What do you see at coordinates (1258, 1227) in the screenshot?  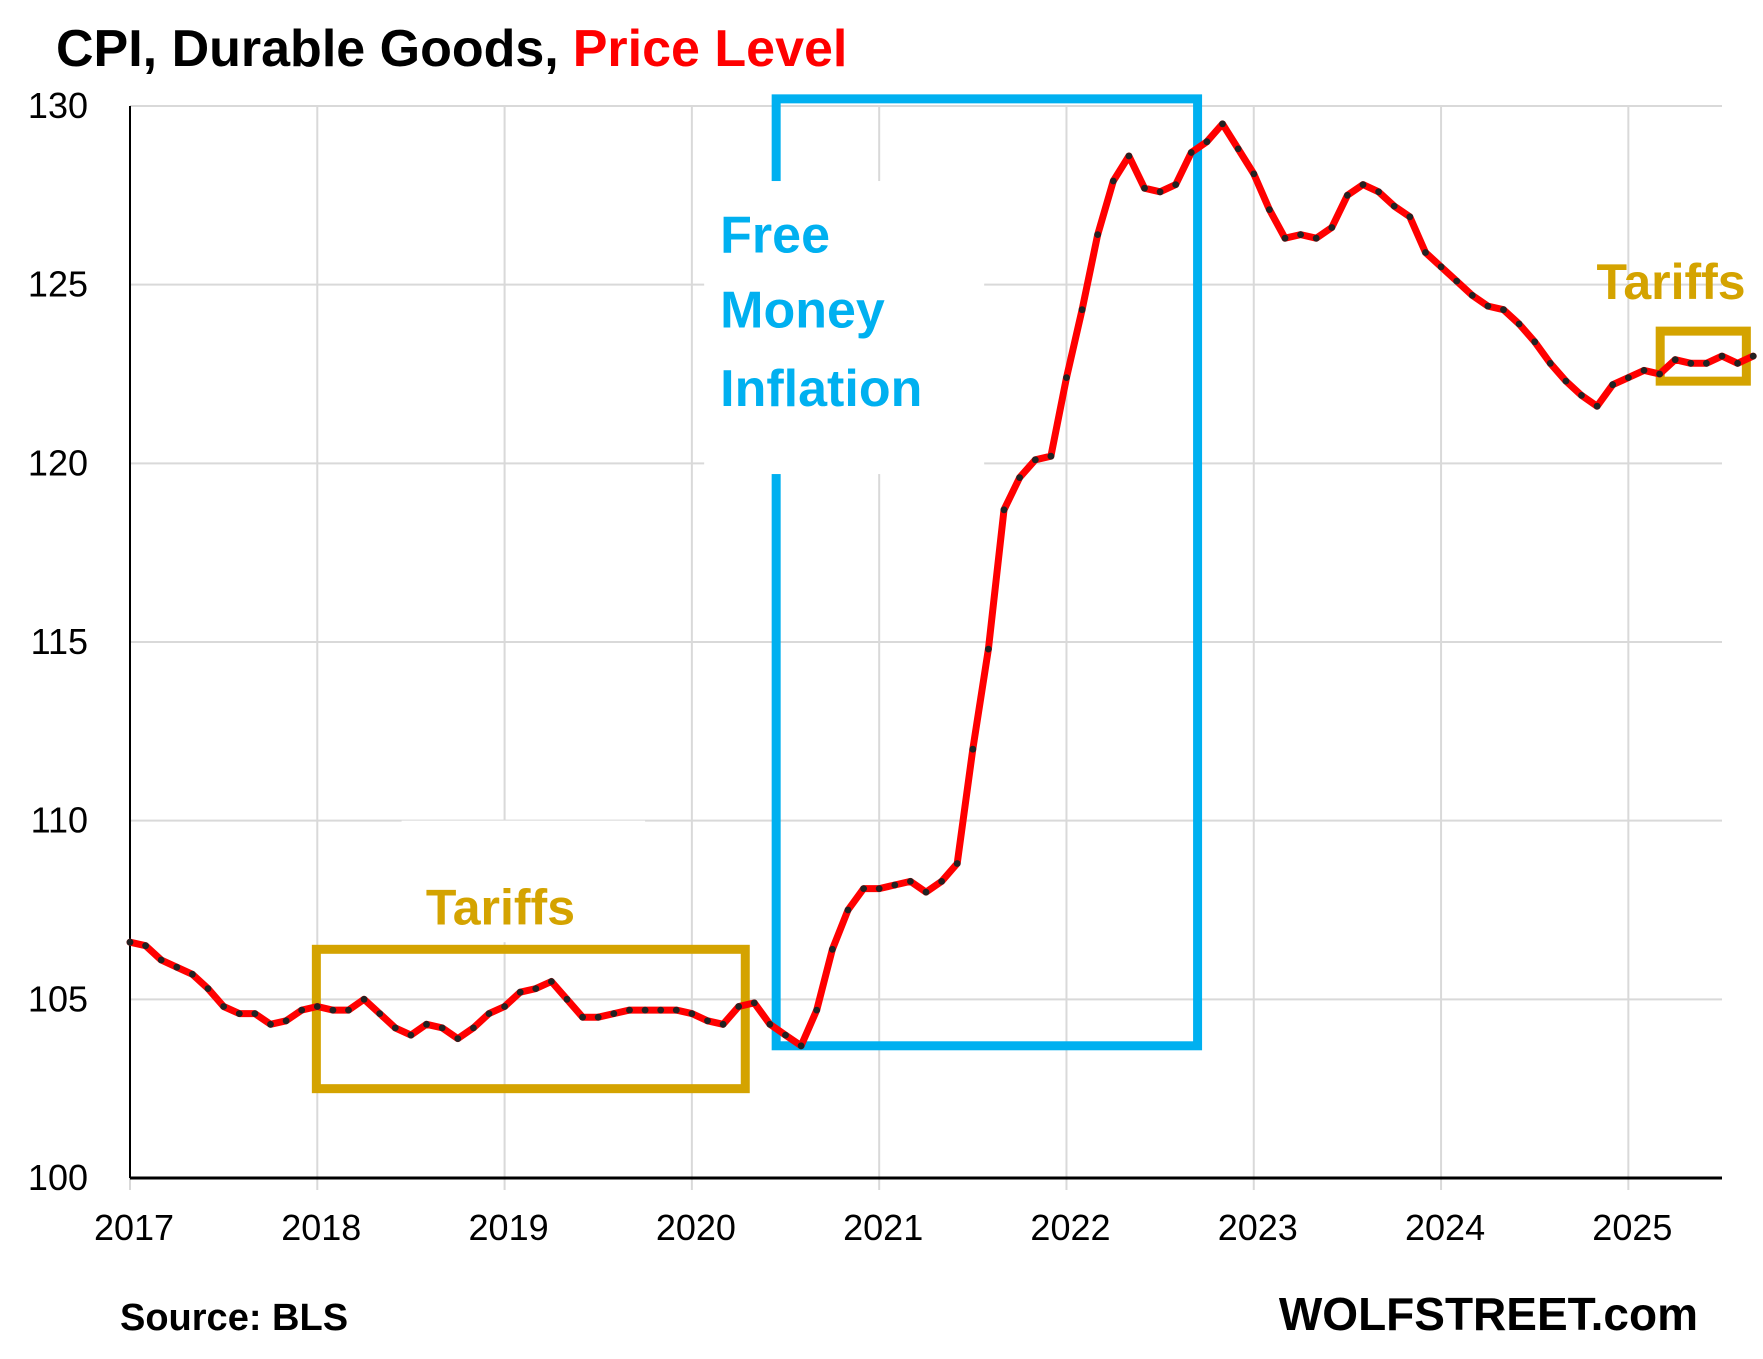 I see `x-tick-label-2023: 2023` at bounding box center [1258, 1227].